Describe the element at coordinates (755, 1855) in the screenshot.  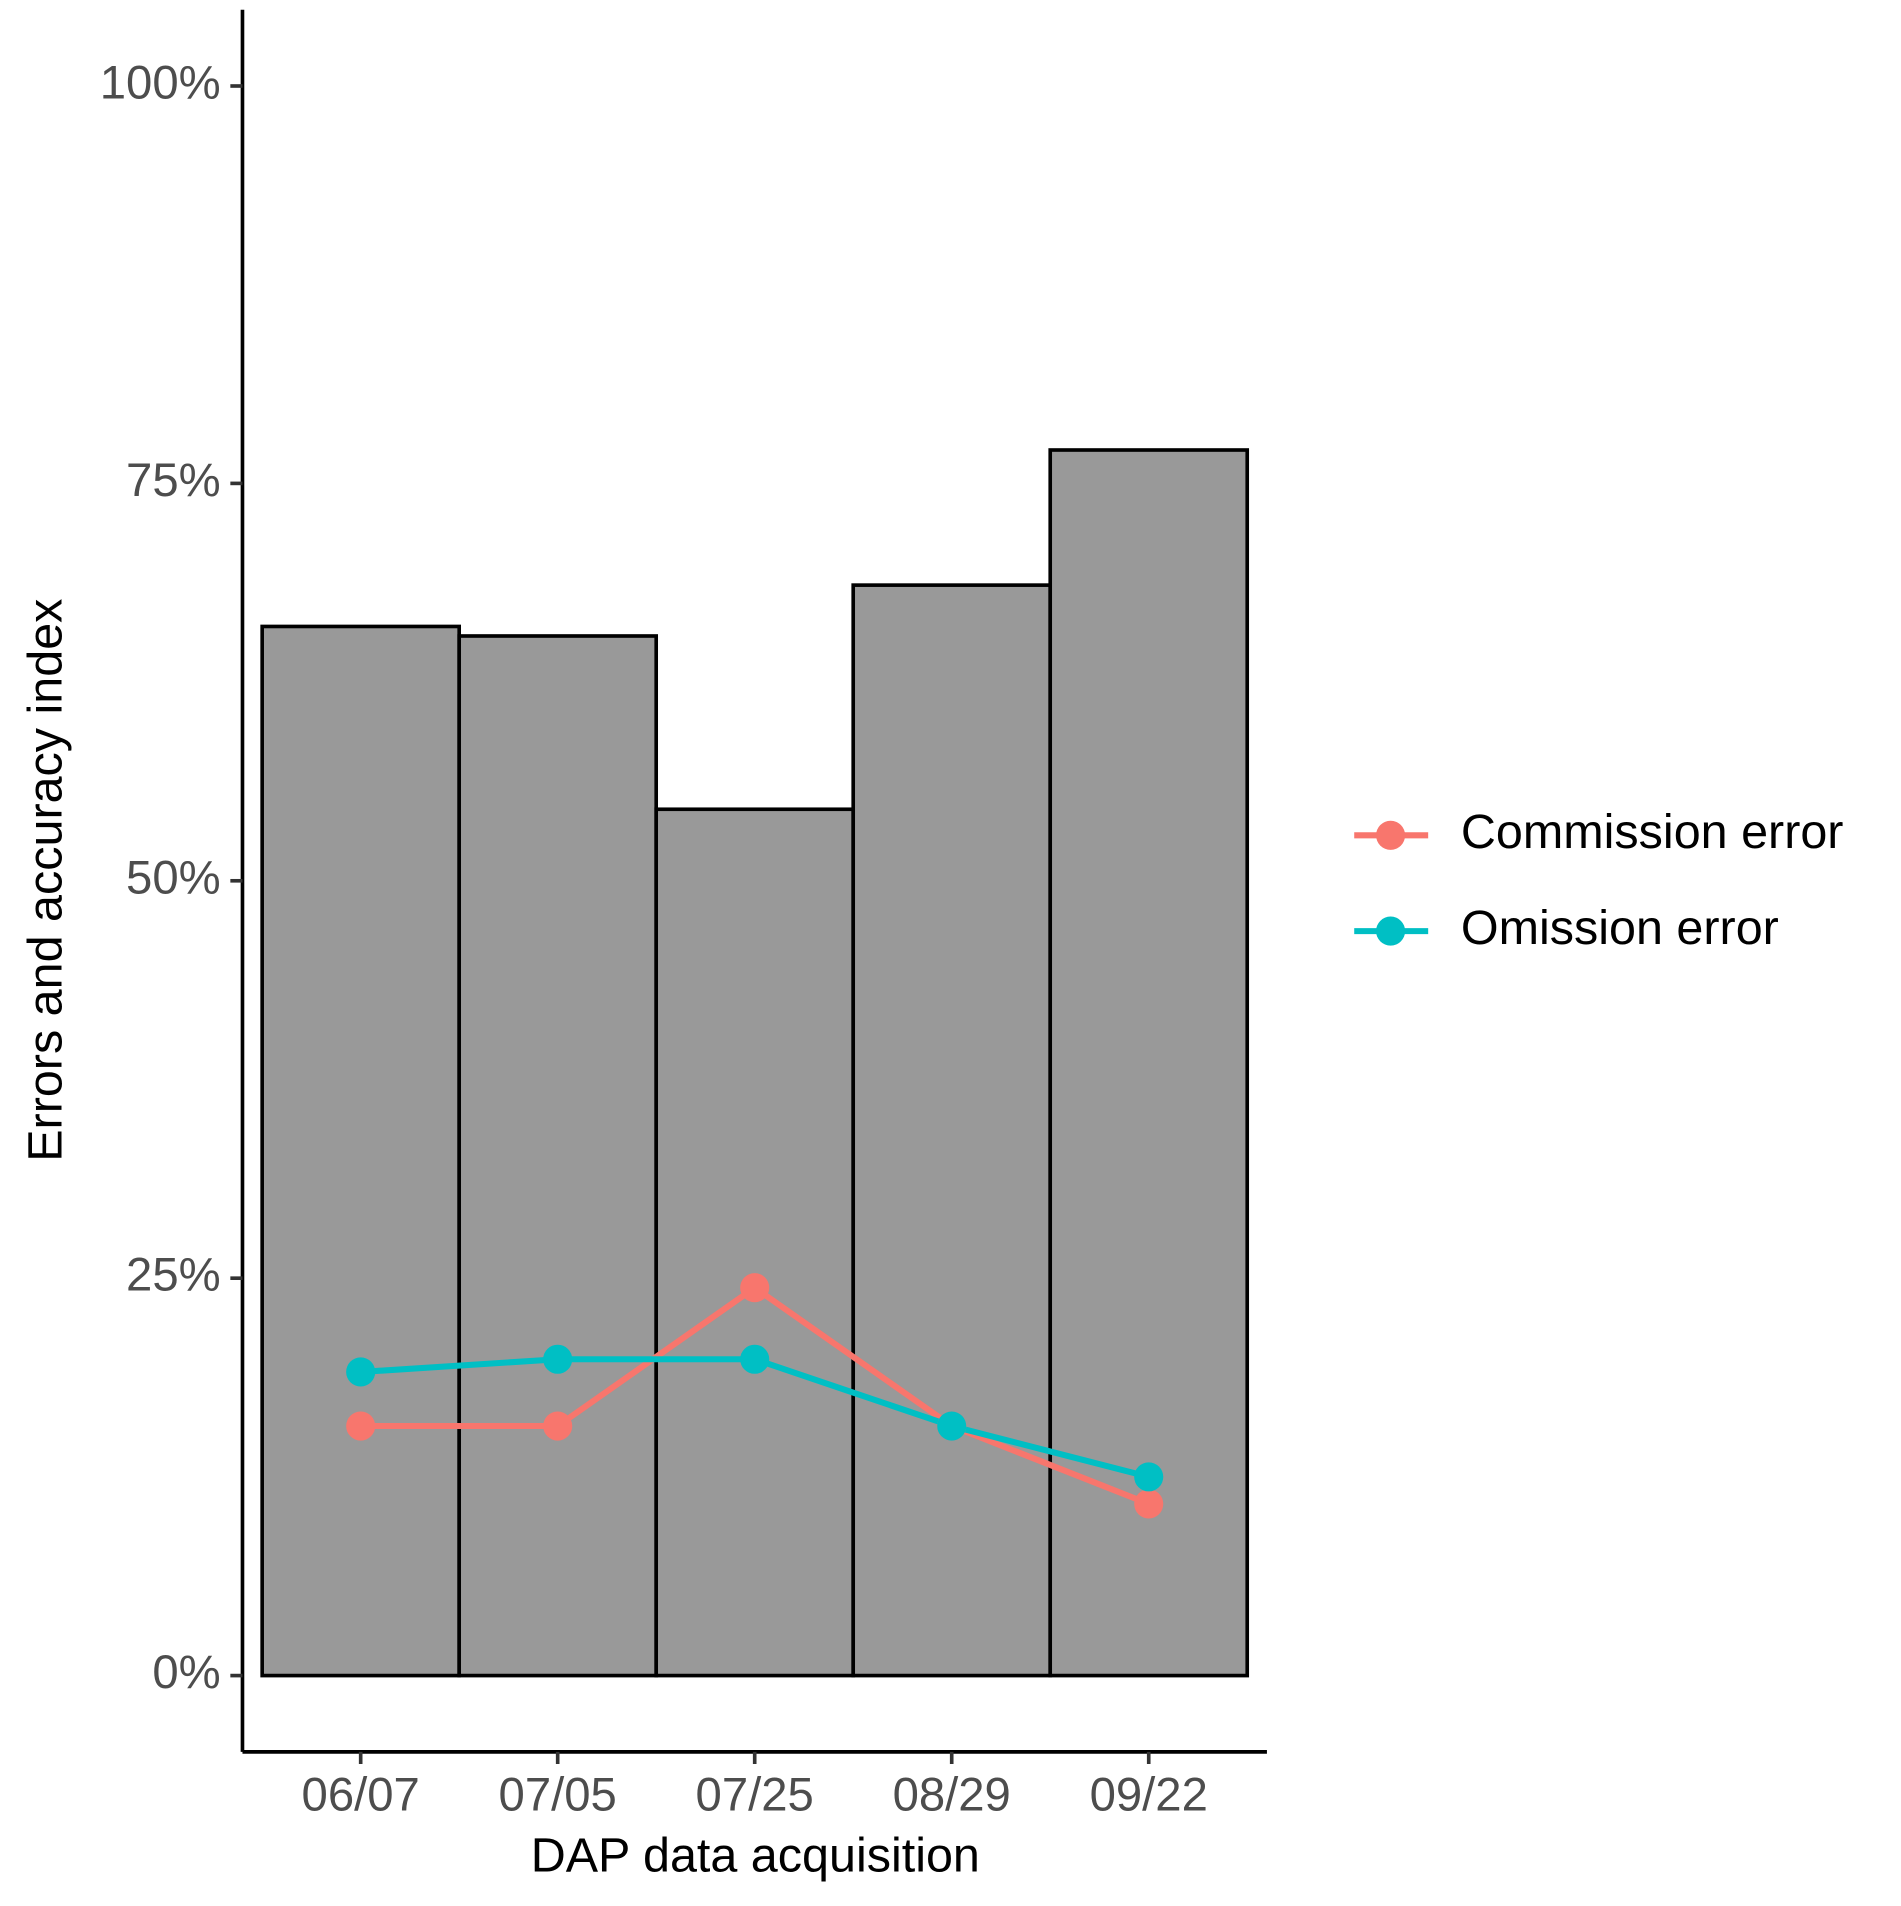
I see `x-axis-title: DAP data acquisition` at that location.